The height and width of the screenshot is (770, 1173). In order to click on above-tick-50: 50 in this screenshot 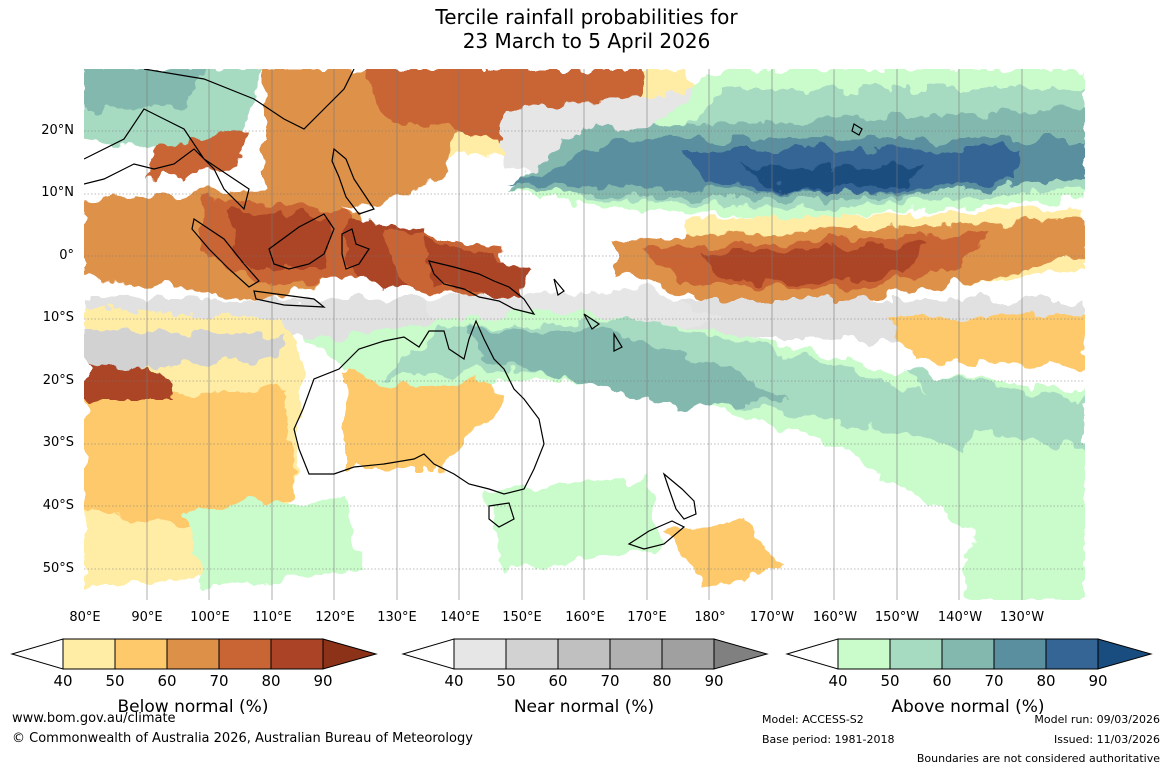, I will do `click(890, 681)`.